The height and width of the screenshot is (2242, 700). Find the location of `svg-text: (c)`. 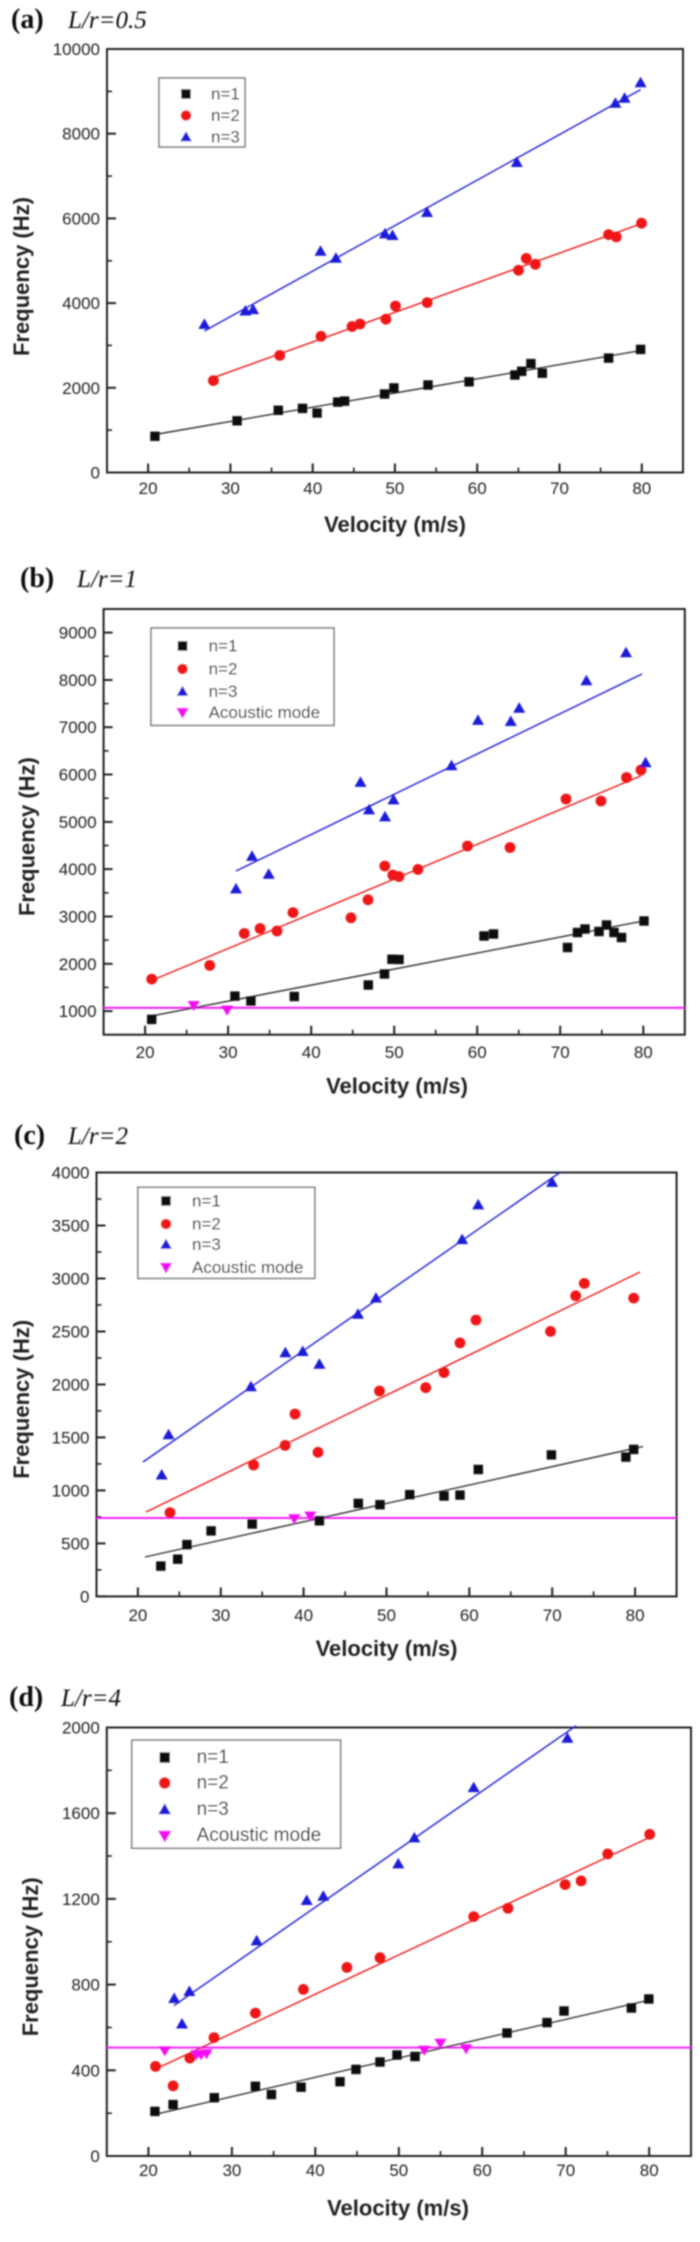

svg-text: (c) is located at coordinates (29, 1135).